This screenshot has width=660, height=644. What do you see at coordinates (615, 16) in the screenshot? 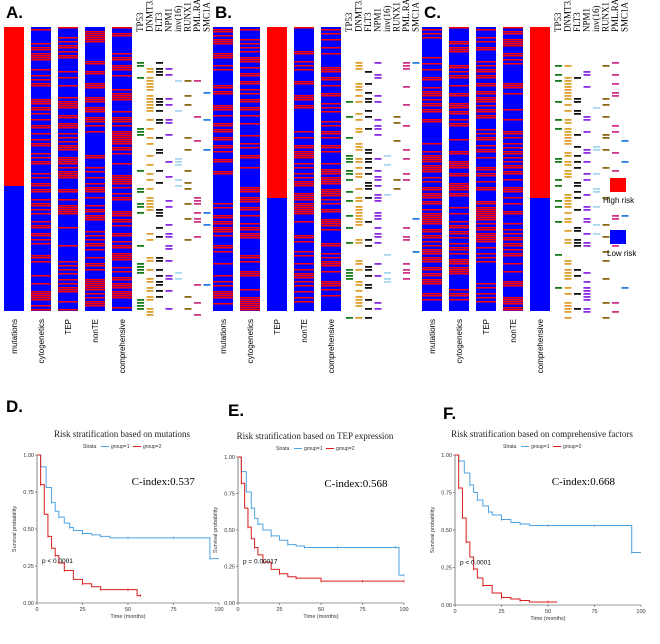
I see `gene-label: PML.RARα` at bounding box center [615, 16].